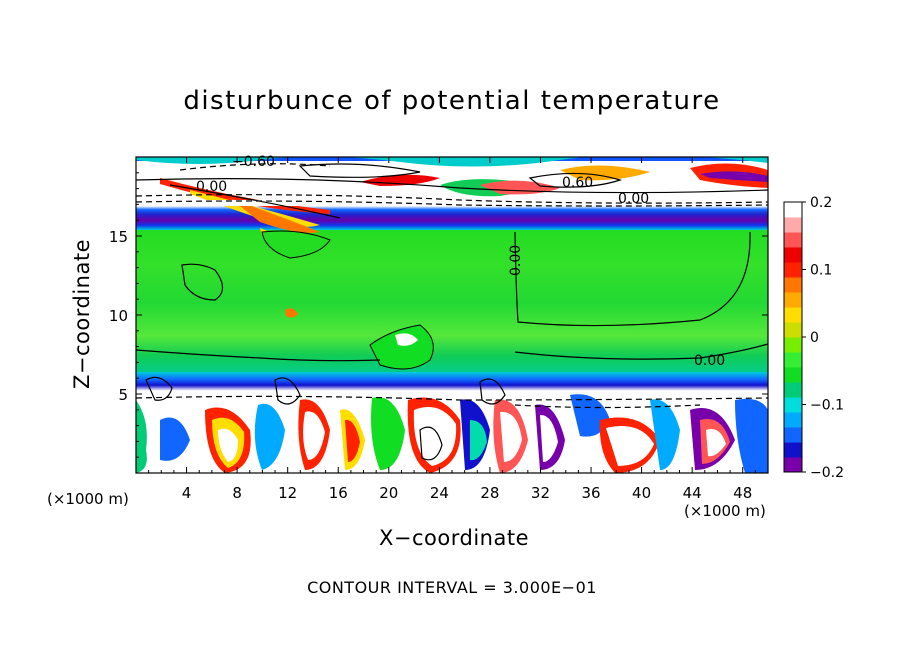  Describe the element at coordinates (742, 493) in the screenshot. I see `x-tick-label: 48` at that location.